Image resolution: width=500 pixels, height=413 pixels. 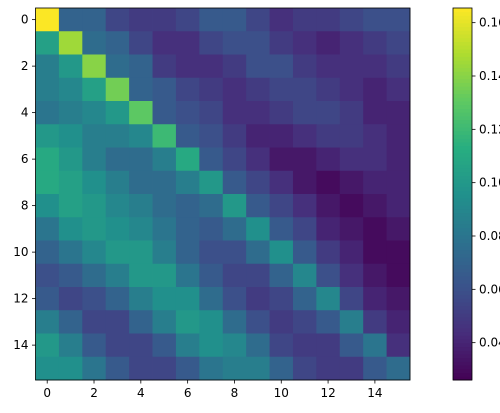 I want to click on y-tick-label: 6, so click(x=25, y=159).